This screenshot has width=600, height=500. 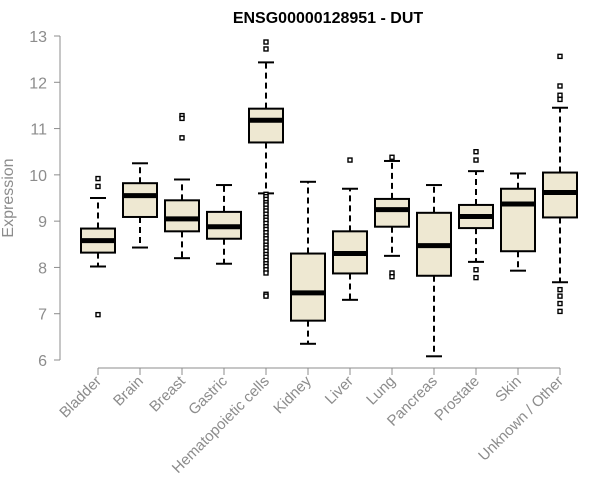 What do you see at coordinates (476, 215) in the screenshot?
I see `box-prostate` at bounding box center [476, 215].